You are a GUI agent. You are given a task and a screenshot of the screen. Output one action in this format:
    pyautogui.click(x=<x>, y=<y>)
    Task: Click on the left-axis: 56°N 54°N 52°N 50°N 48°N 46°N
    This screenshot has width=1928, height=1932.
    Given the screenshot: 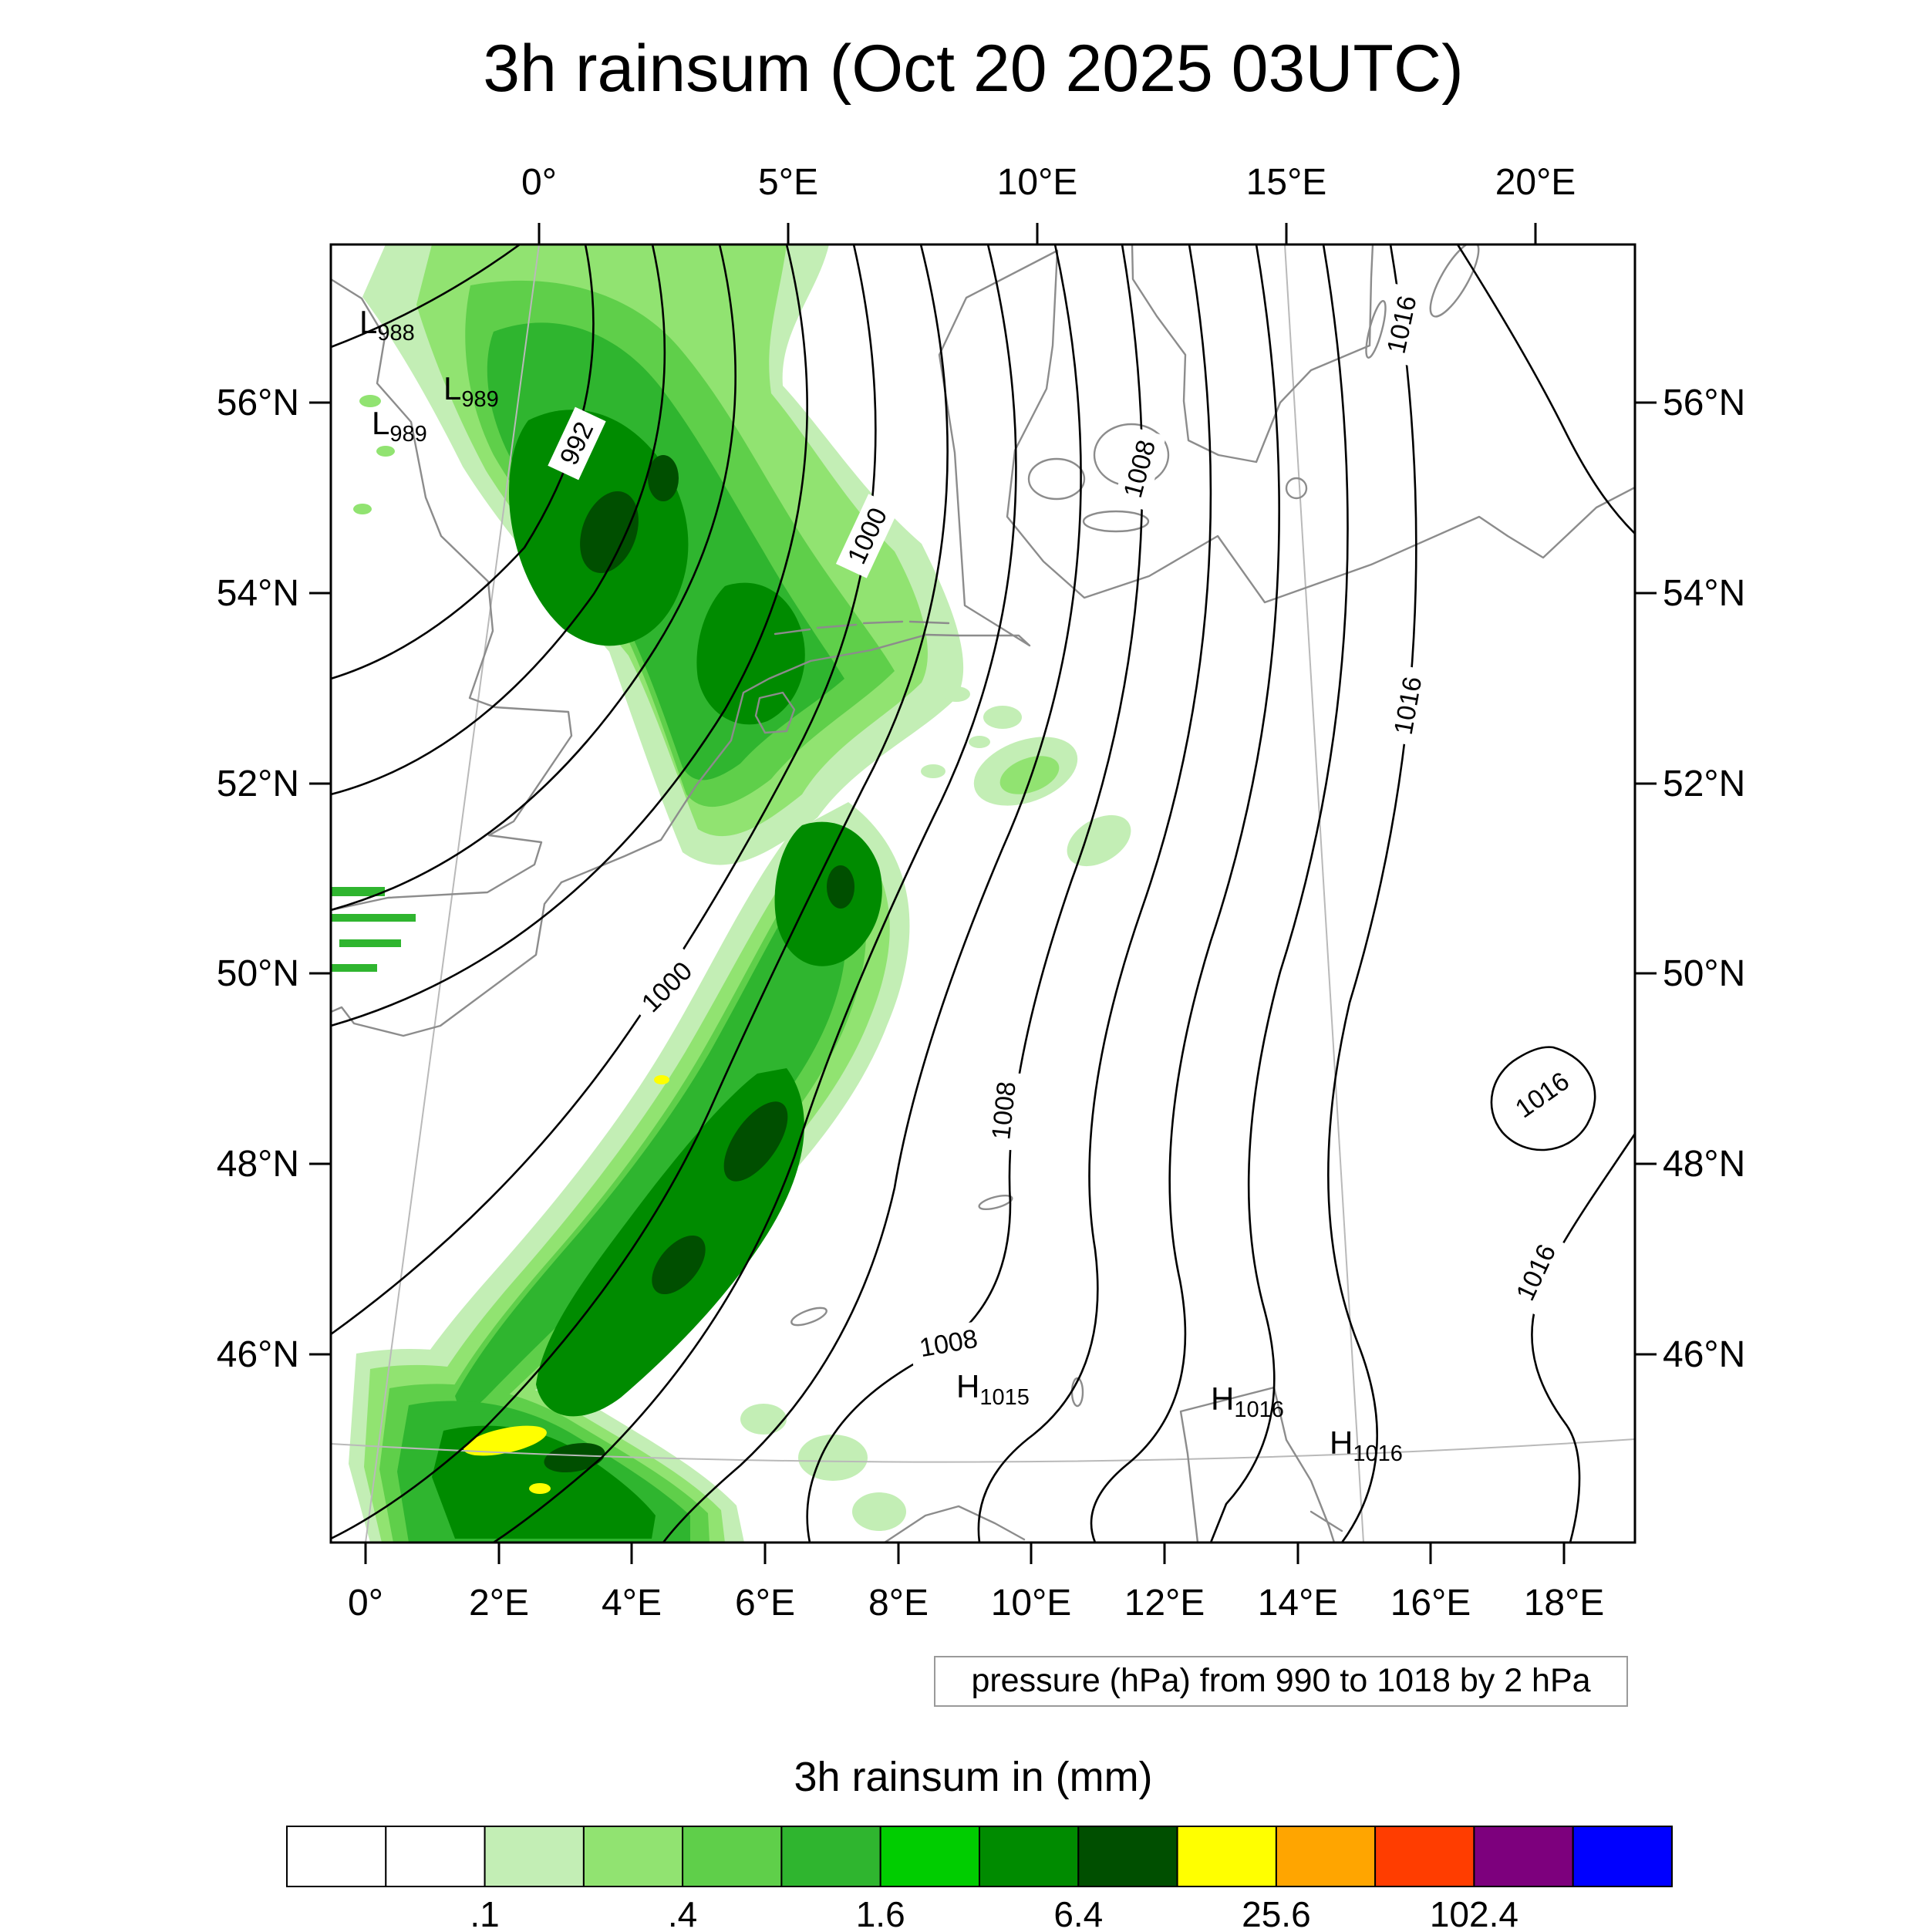 What is the action you would take?
    pyautogui.click(x=258, y=879)
    